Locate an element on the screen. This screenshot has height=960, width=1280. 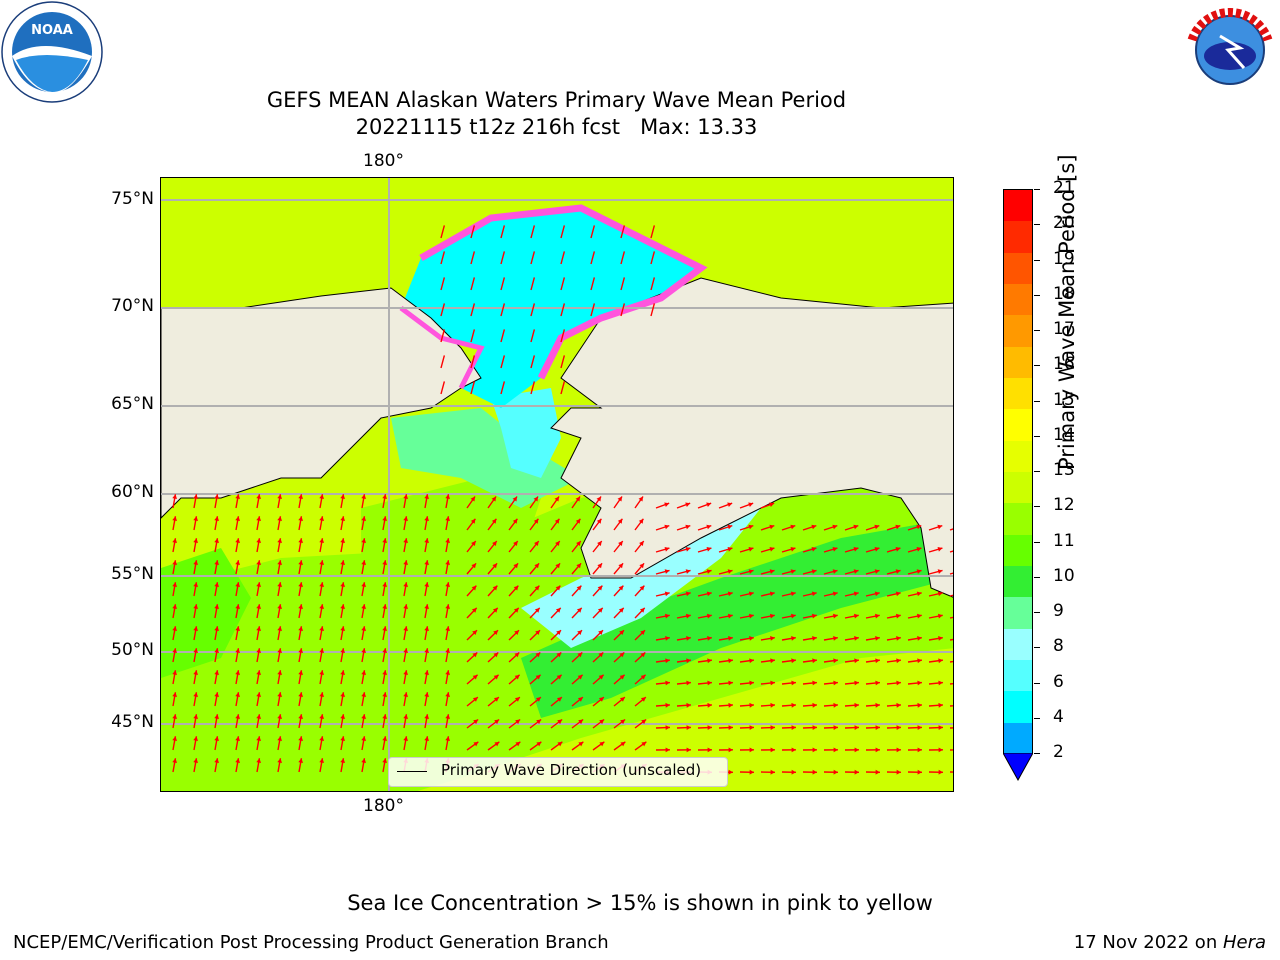
colorbar-tick-label: 2 is located at coordinates (1058, 752).